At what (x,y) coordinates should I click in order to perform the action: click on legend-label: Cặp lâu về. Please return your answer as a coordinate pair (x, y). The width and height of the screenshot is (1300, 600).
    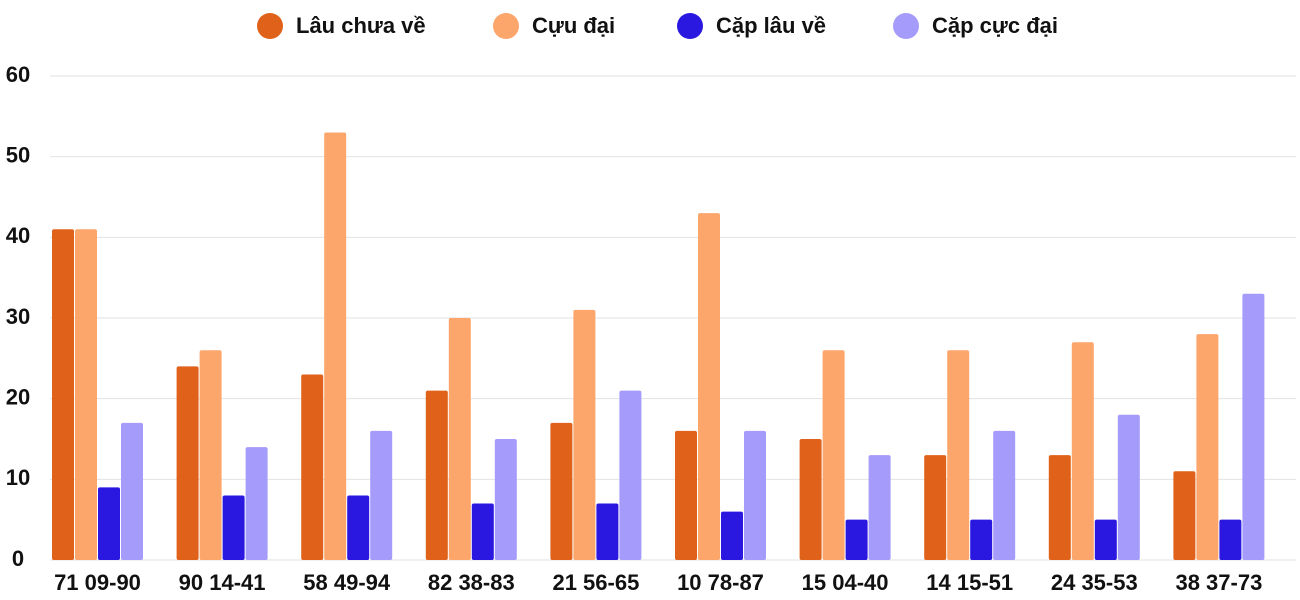
    Looking at the image, I should click on (771, 25).